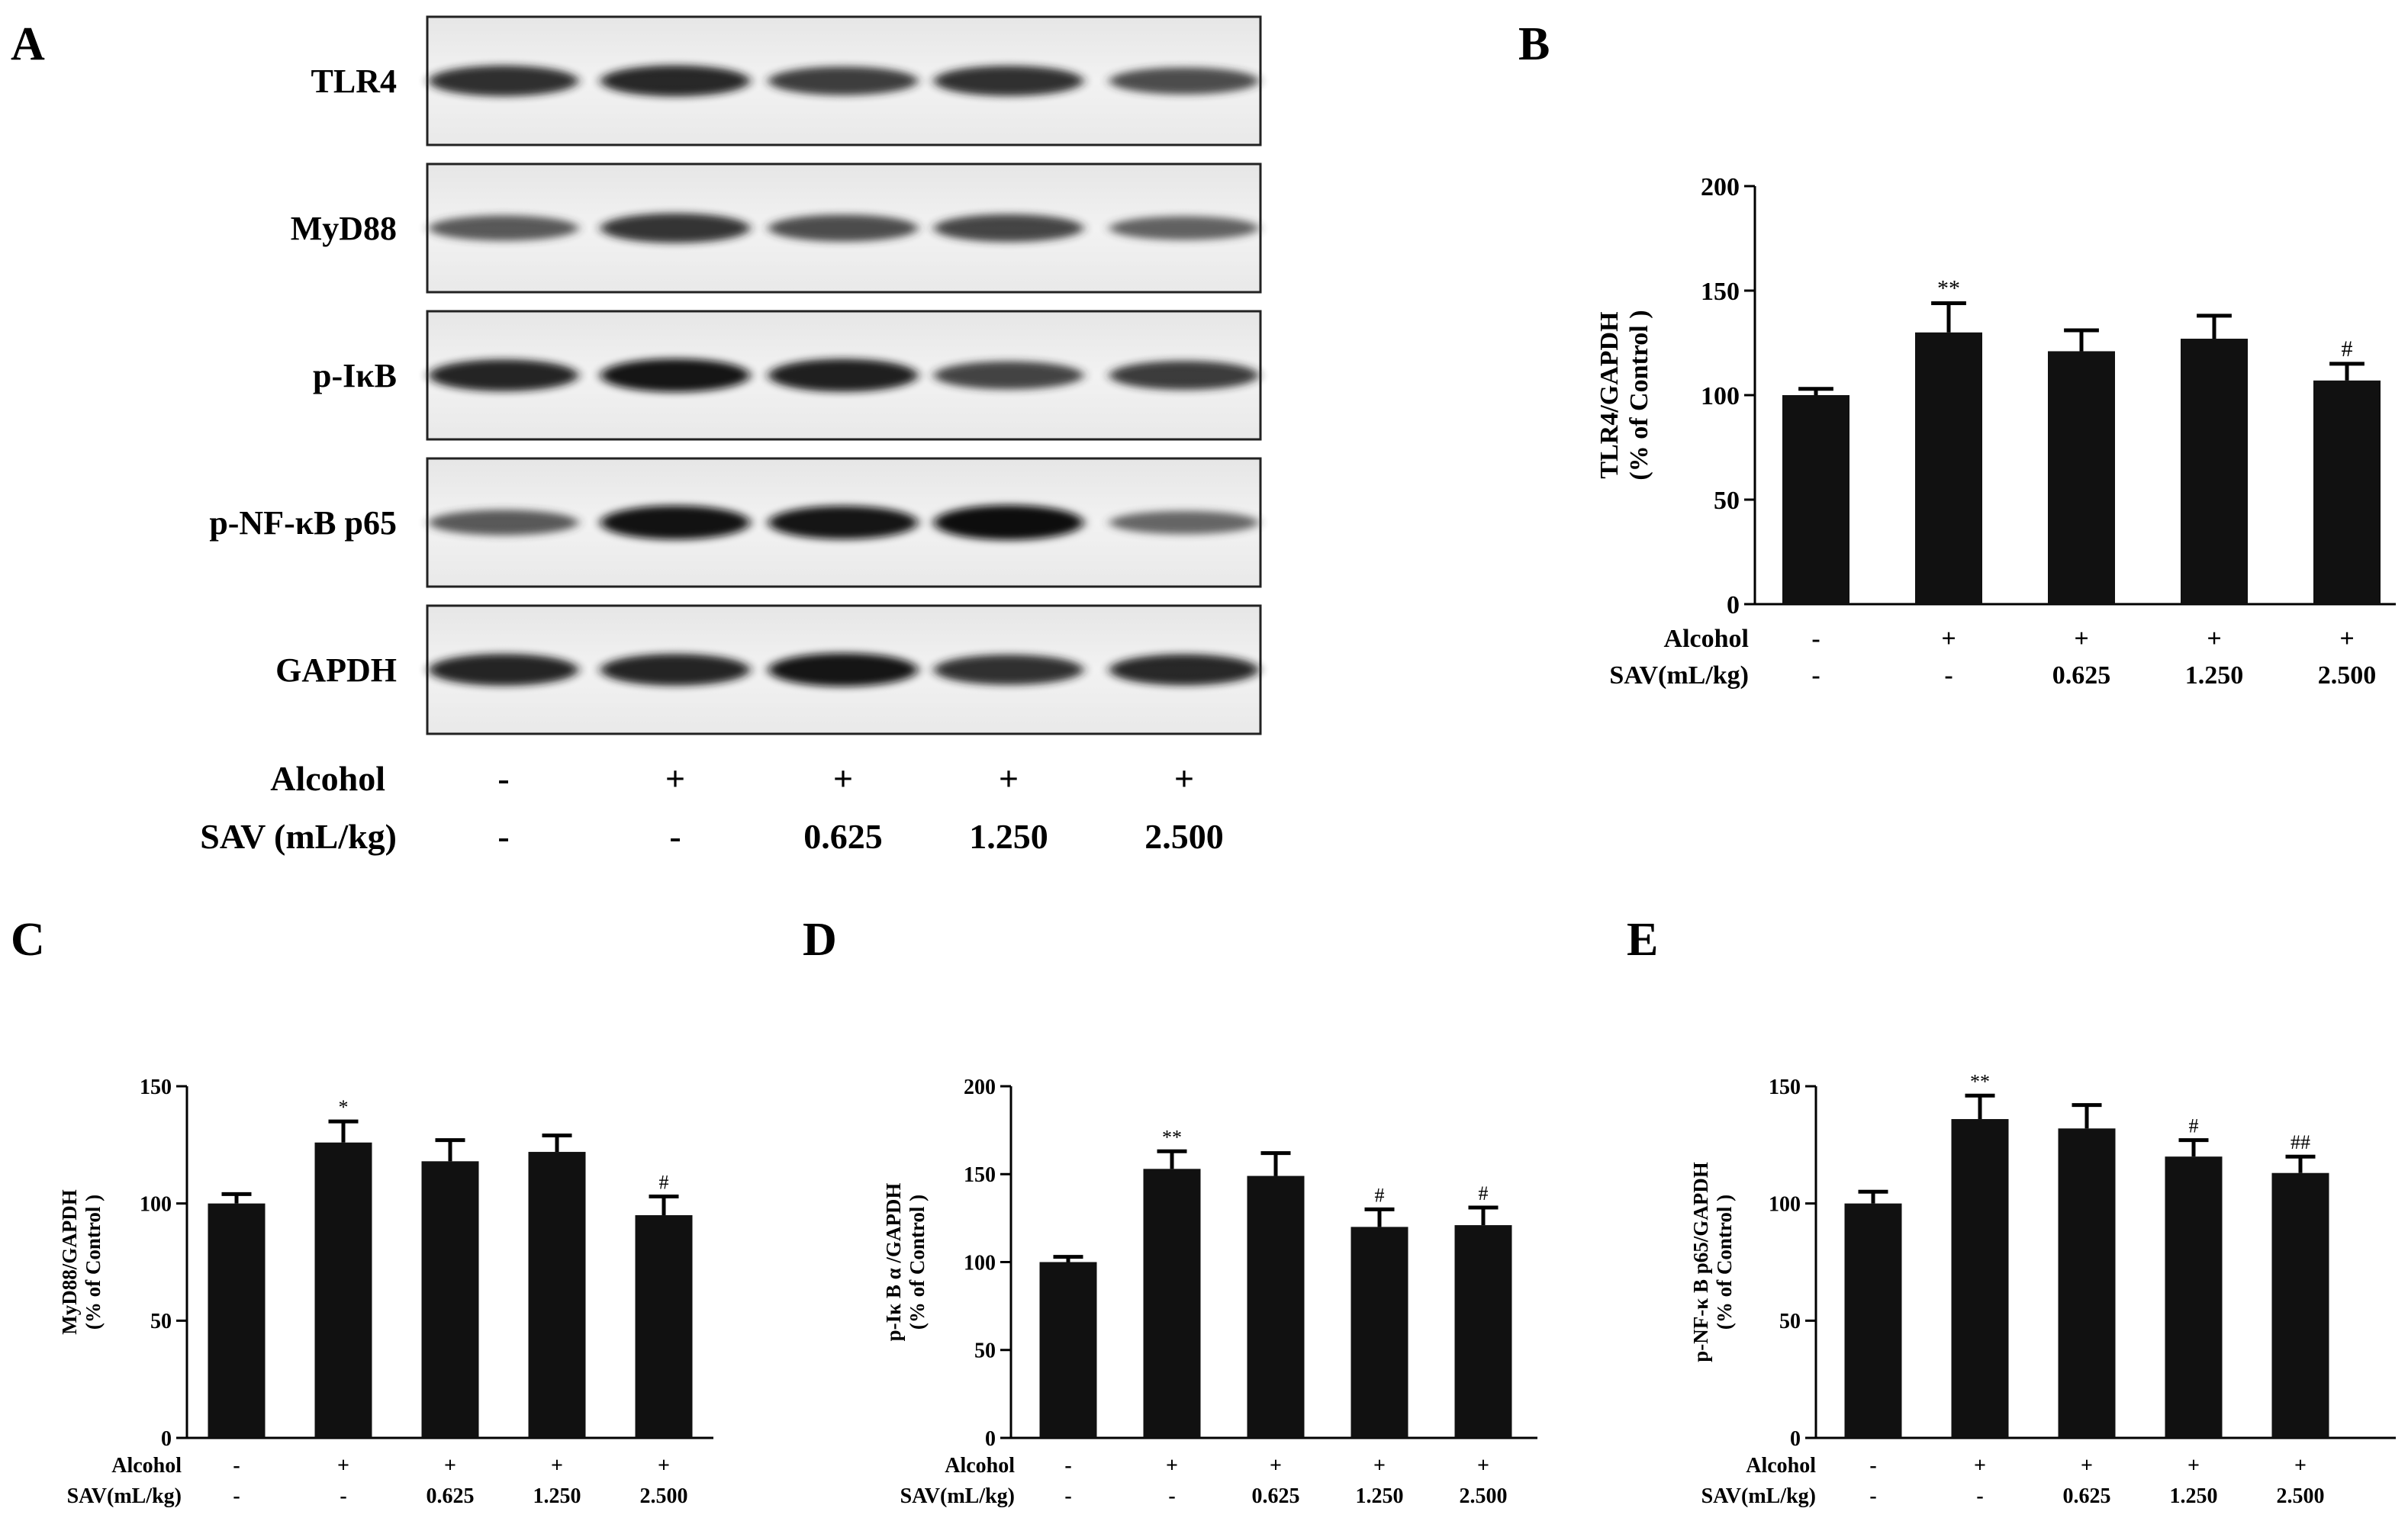  What do you see at coordinates (28, 940) in the screenshot?
I see `panel-letter-c: C` at bounding box center [28, 940].